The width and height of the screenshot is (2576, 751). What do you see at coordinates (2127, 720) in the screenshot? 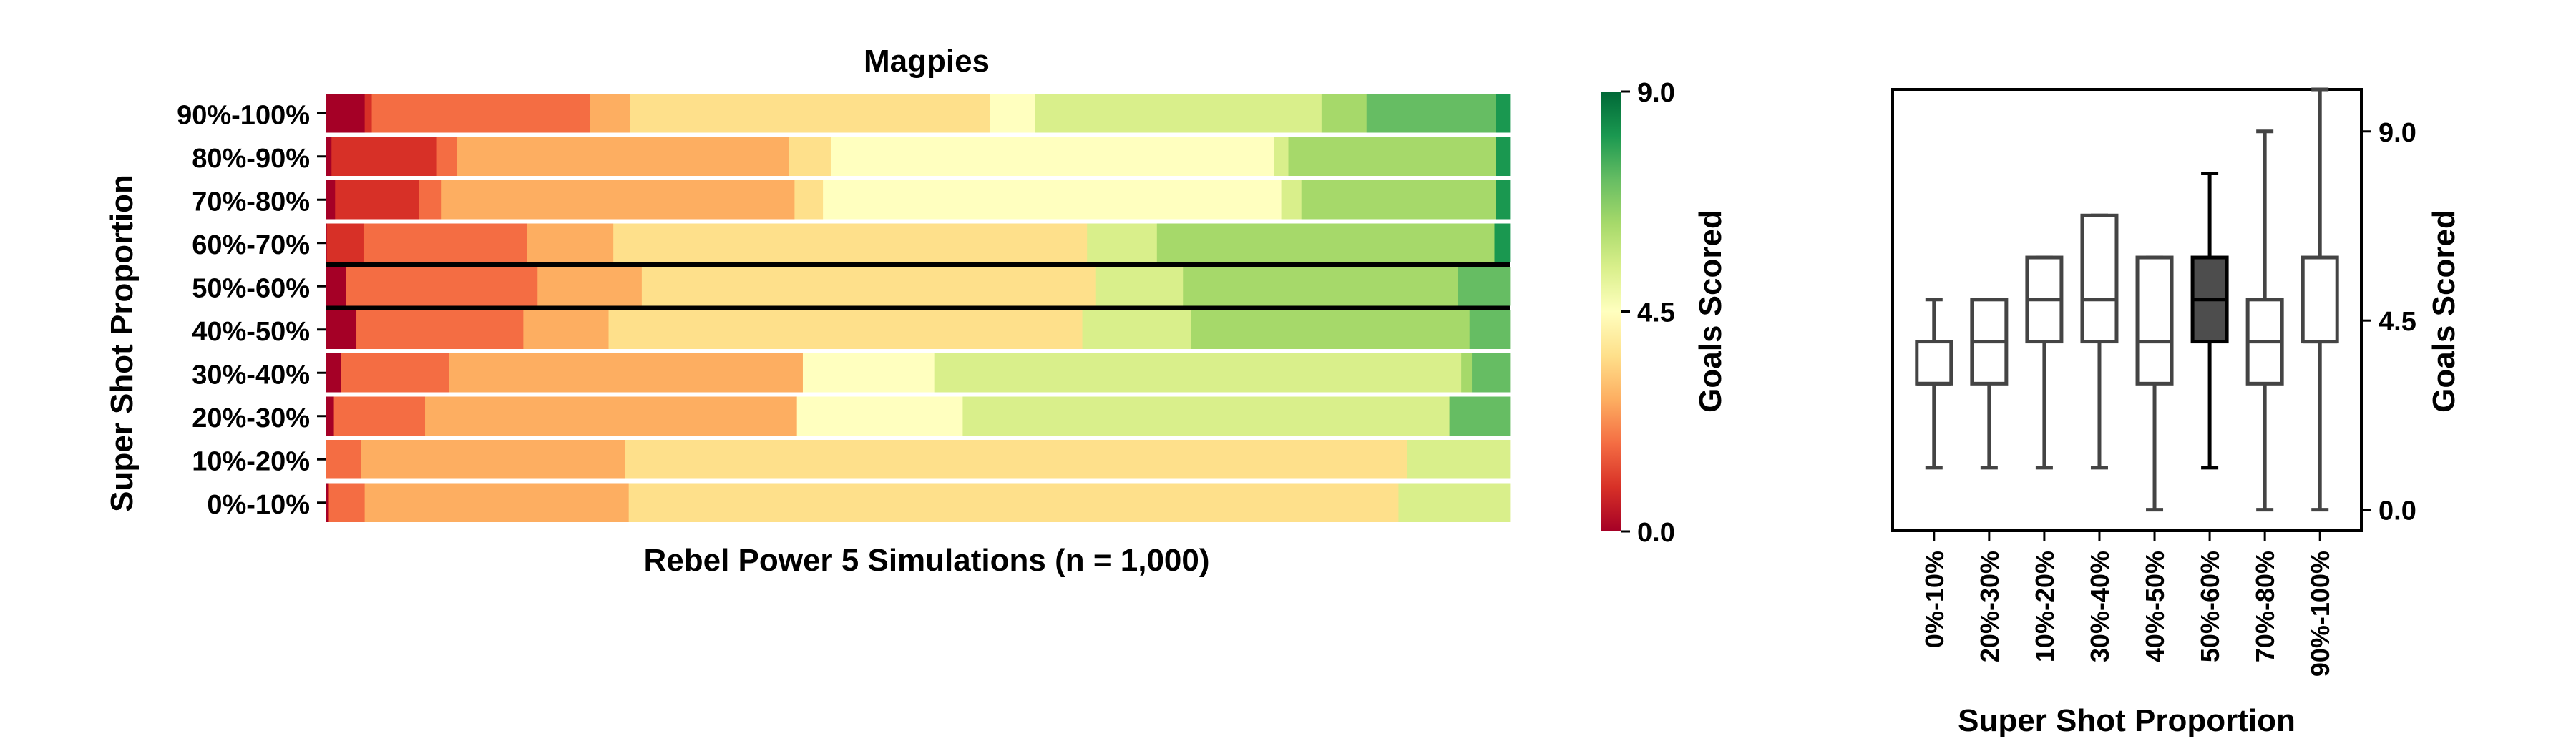
I see `box-plot-x-axis-label: Super Shot Proportion` at bounding box center [2127, 720].